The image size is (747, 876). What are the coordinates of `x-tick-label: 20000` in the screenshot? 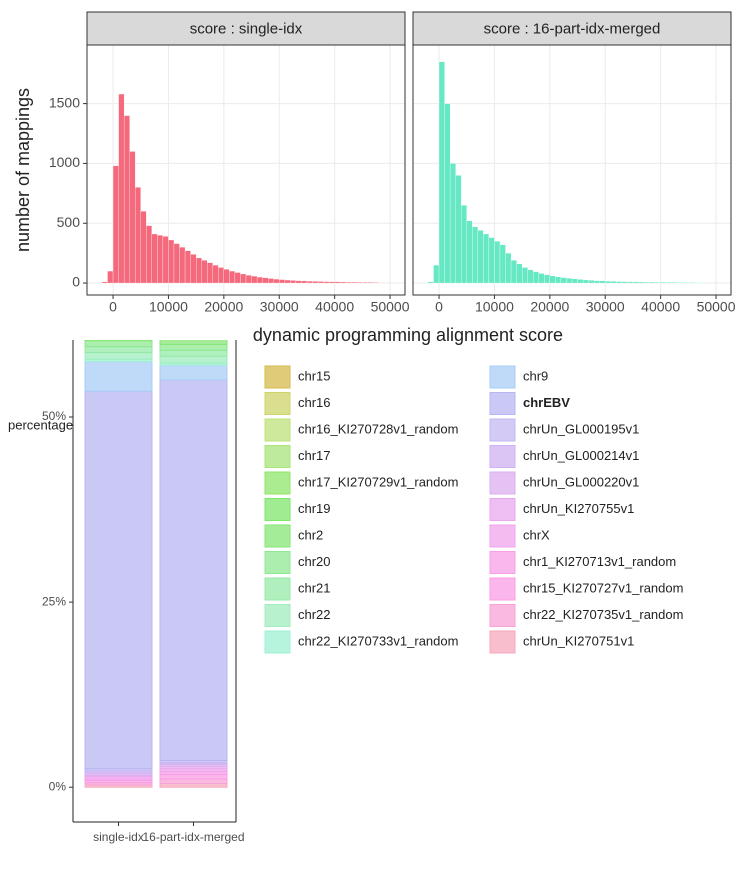 It's located at (549, 307).